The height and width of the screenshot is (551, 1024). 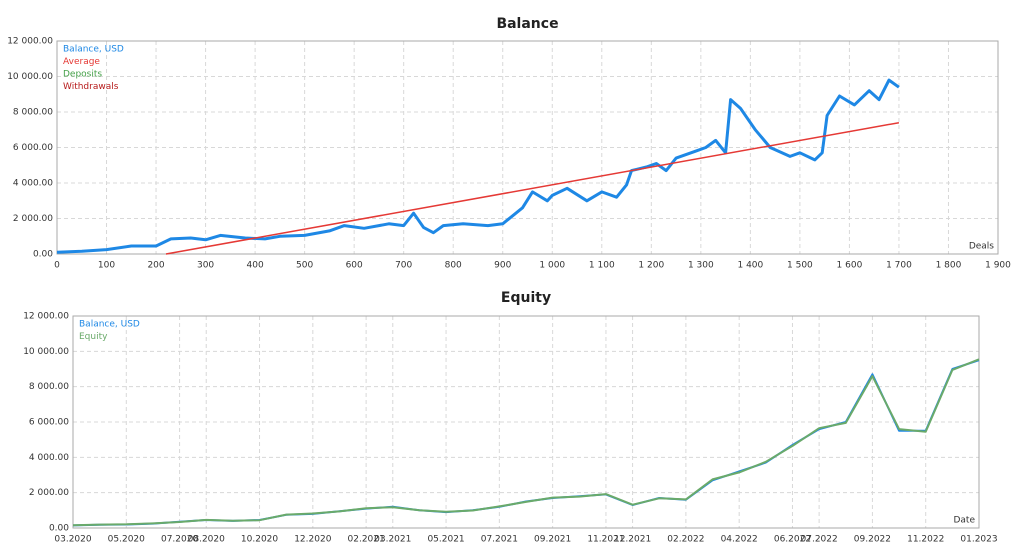 What do you see at coordinates (792, 540) in the screenshot?
I see `x-tick-label: 06.2022` at bounding box center [792, 540].